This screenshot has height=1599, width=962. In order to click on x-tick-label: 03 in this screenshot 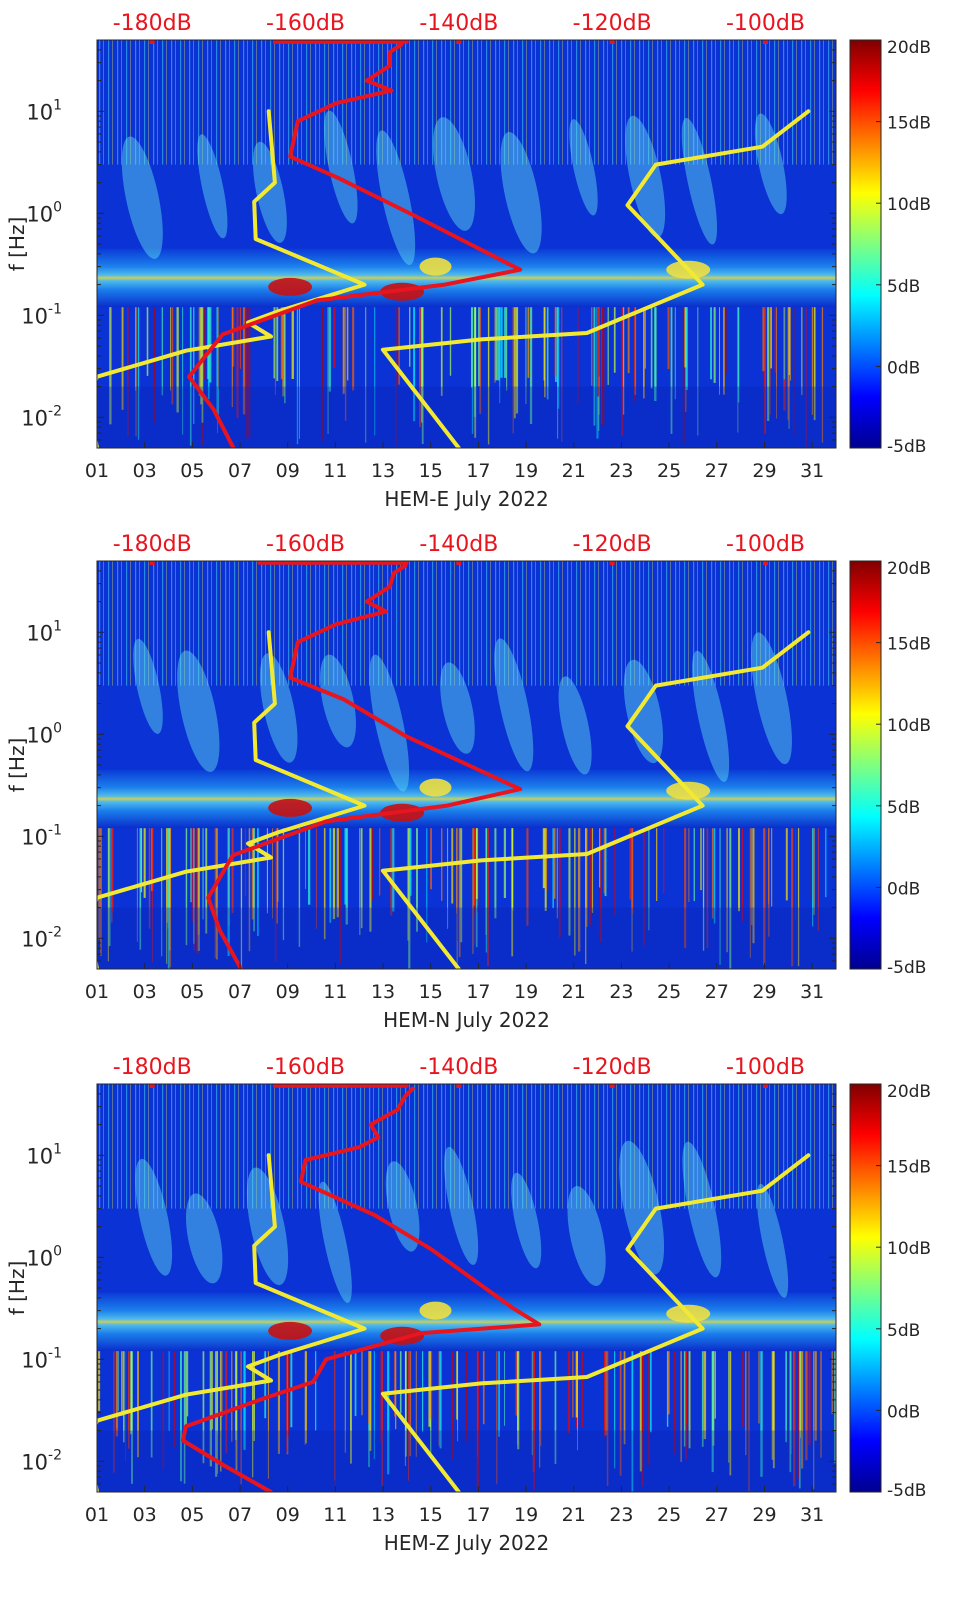, I will do `click(145, 1515)`.